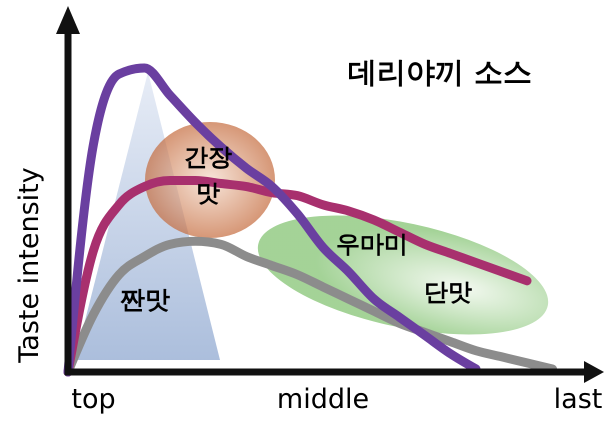 This screenshot has height=421, width=608. Describe the element at coordinates (578, 399) in the screenshot. I see `x-tick-label: last` at that location.